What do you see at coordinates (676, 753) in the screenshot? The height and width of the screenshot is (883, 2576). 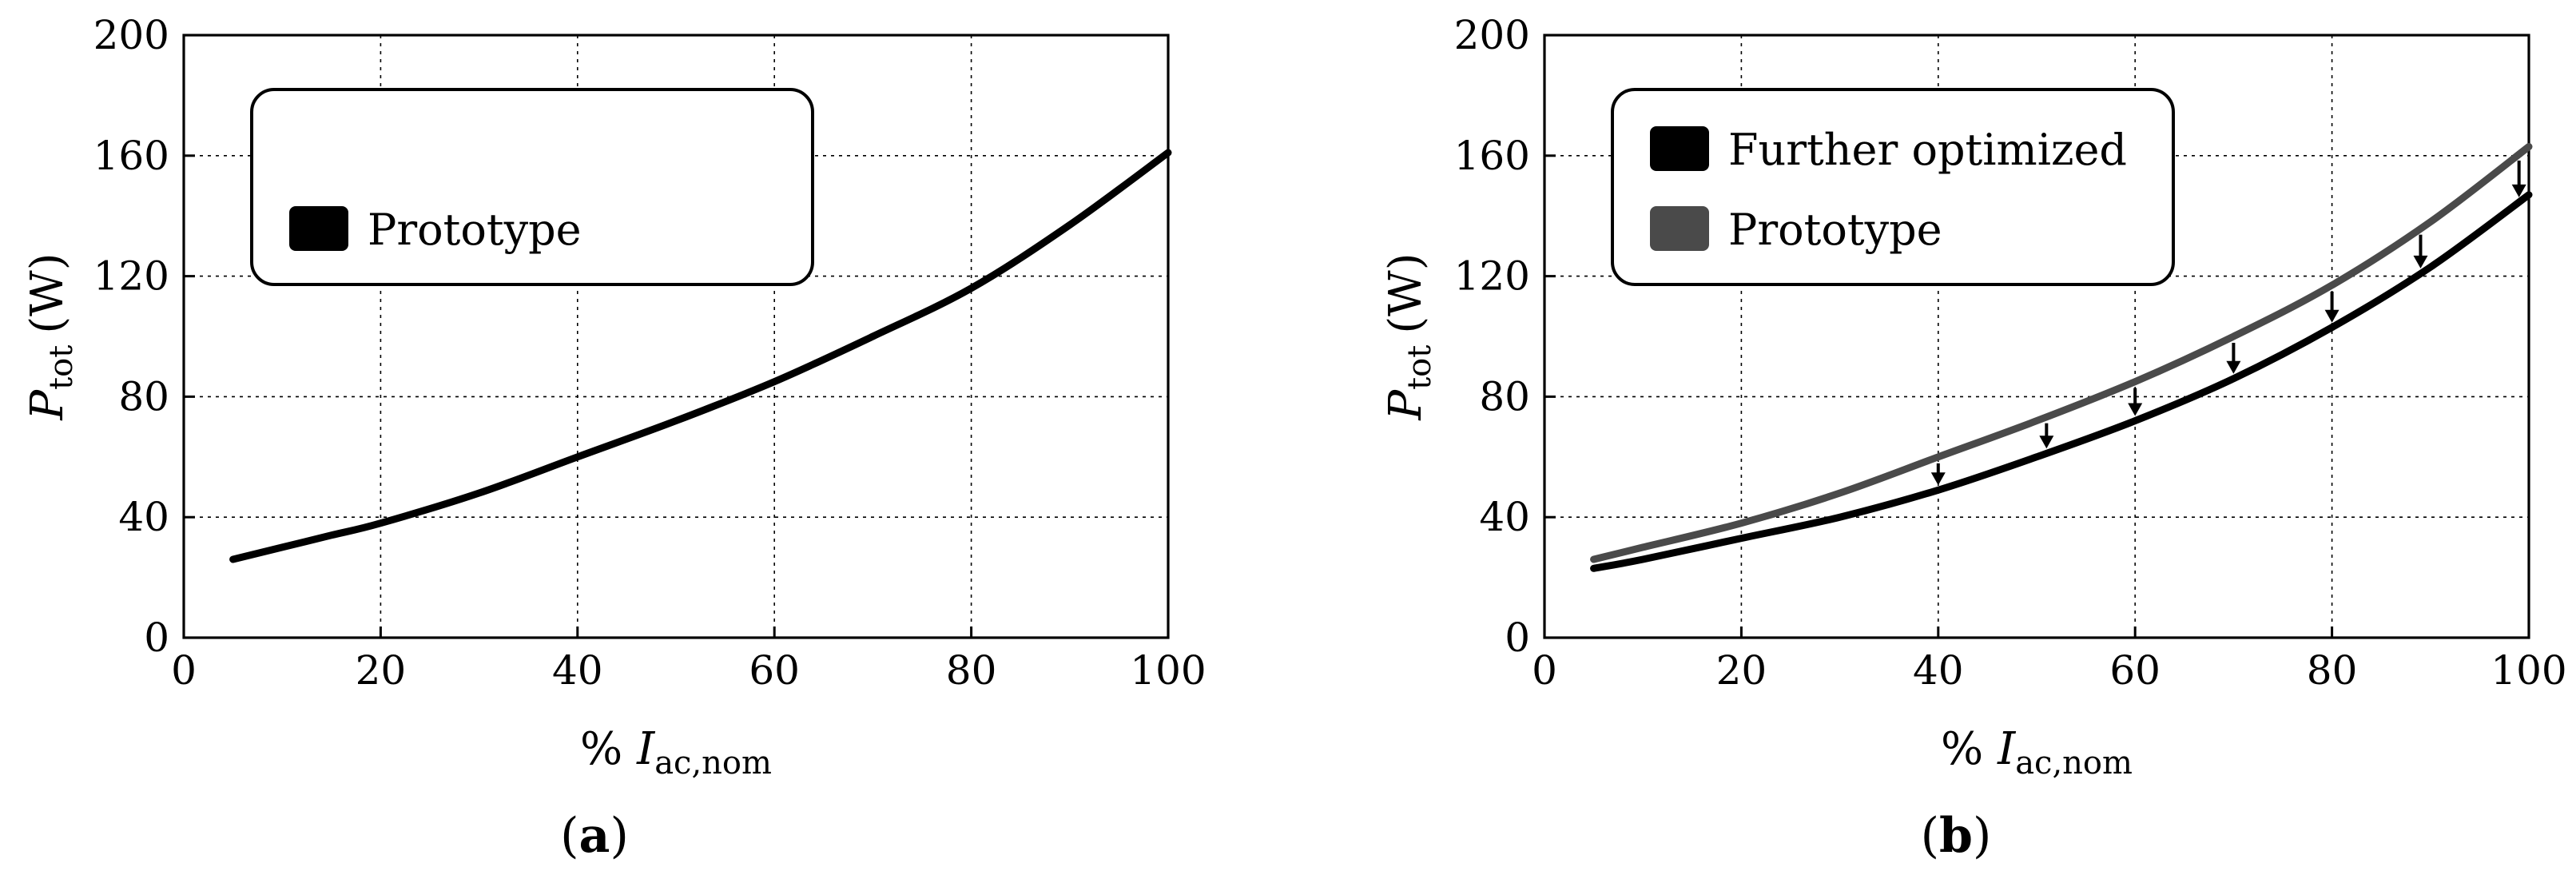 I see `x-axis-label-a: % Iac,nom` at bounding box center [676, 753].